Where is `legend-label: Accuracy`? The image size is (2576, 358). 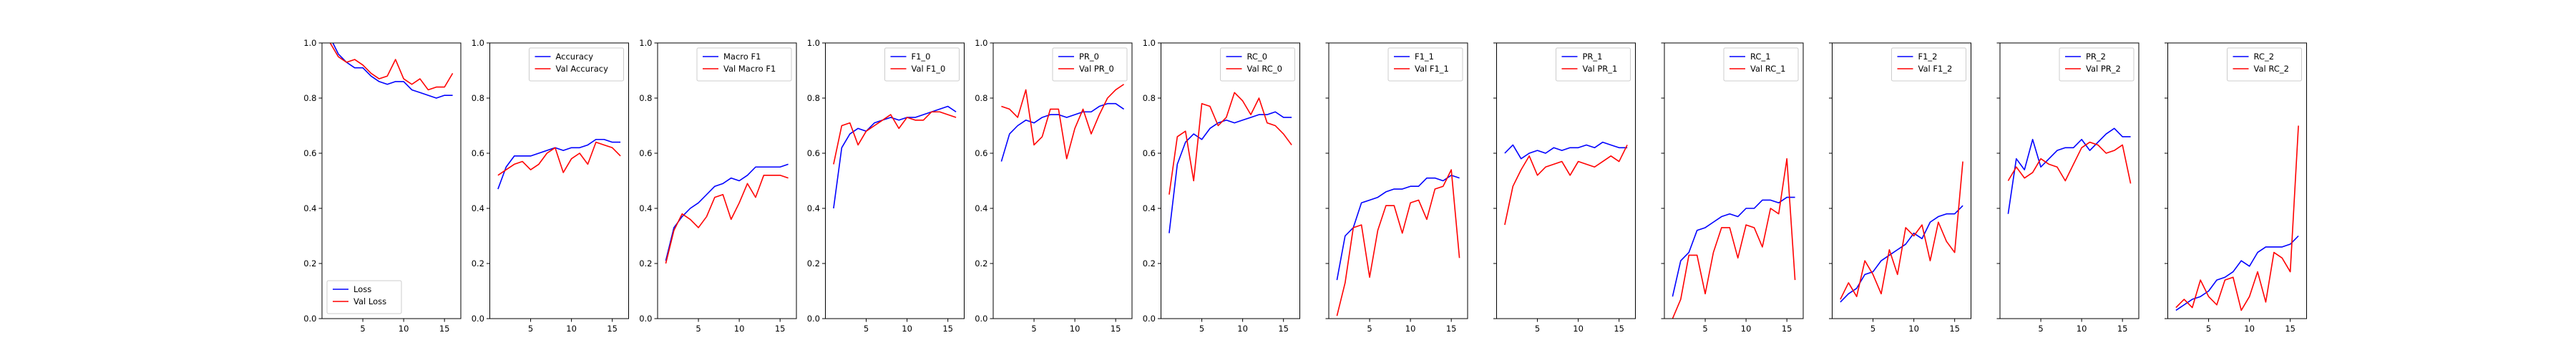 legend-label: Accuracy is located at coordinates (575, 57).